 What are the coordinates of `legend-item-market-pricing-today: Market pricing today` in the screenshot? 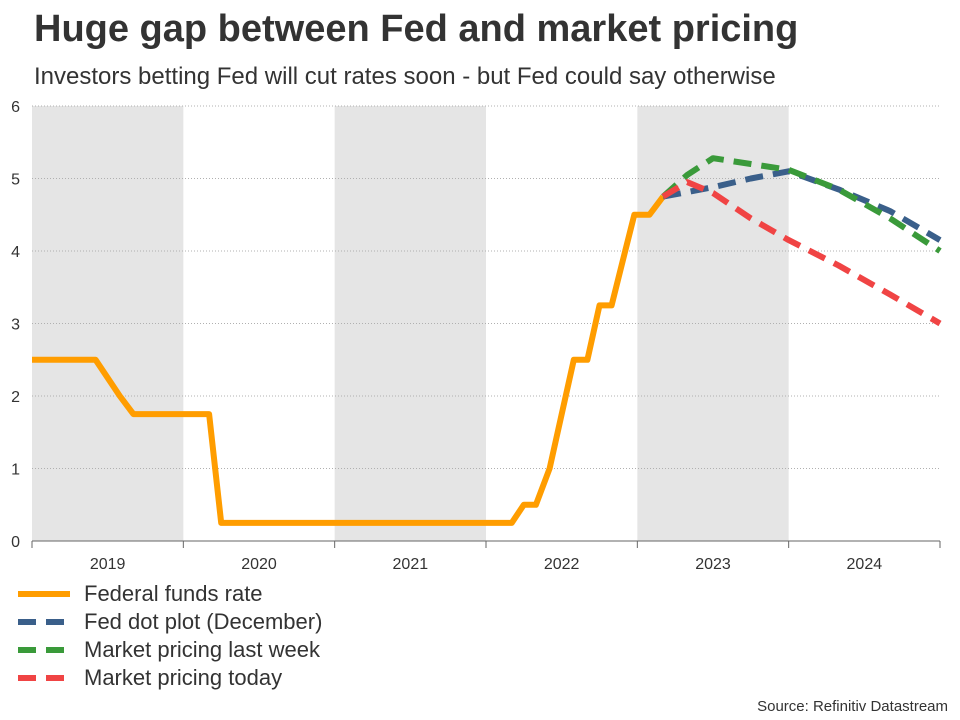 It's located at (170, 678).